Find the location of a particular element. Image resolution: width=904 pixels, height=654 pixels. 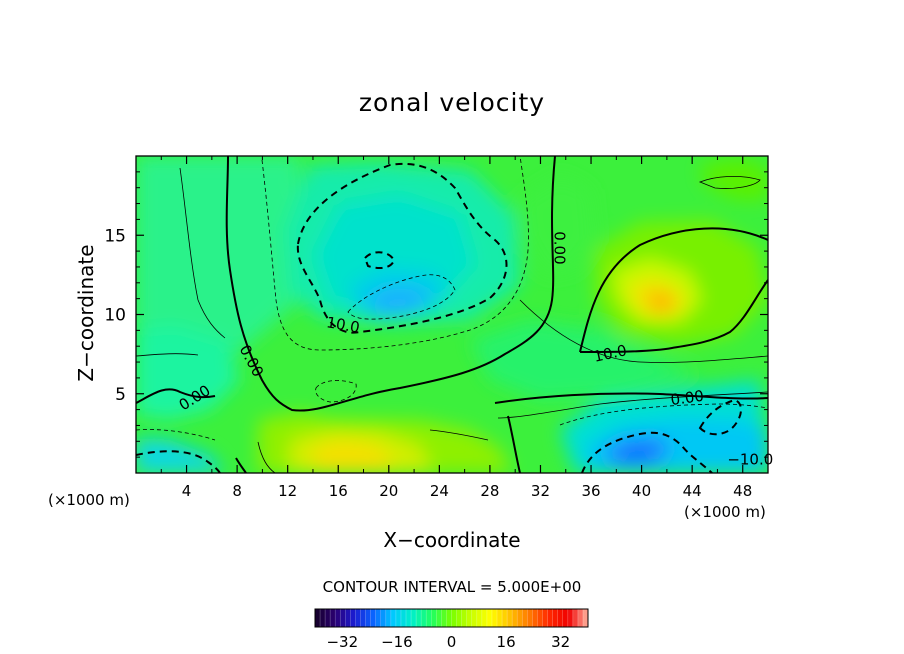

x-tick-label-10: 44 is located at coordinates (692, 491).